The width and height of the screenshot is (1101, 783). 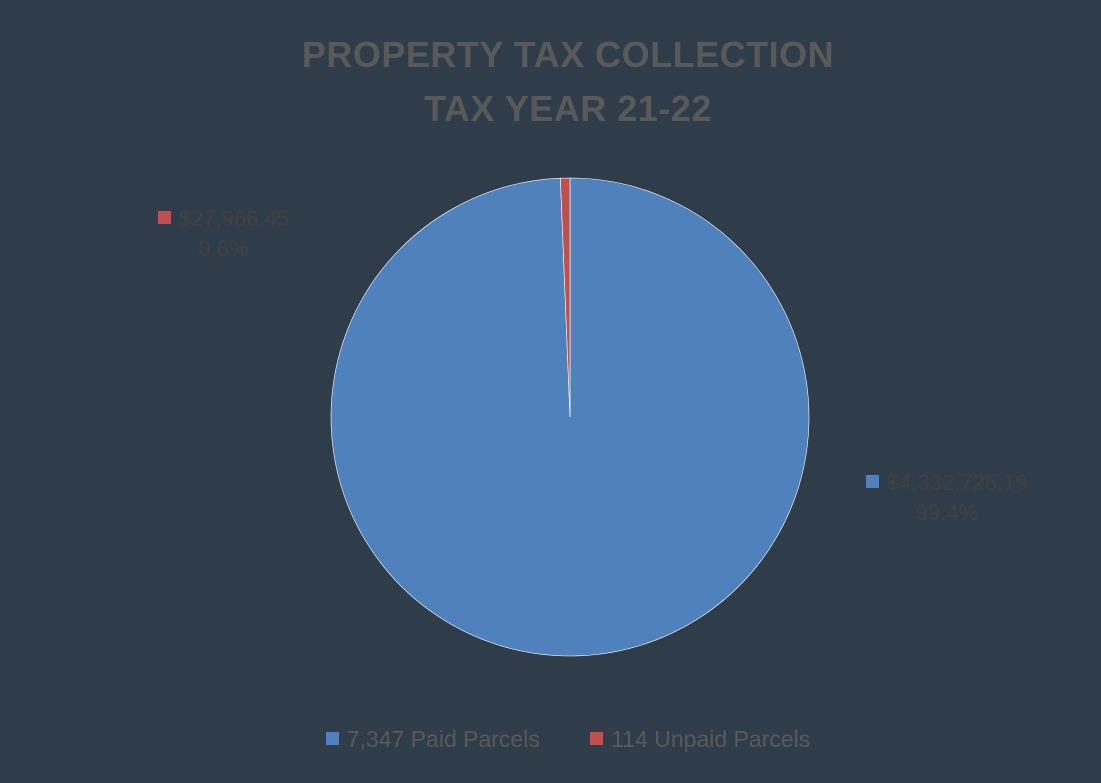 What do you see at coordinates (872, 481) in the screenshot?
I see `paid-swatch-icon` at bounding box center [872, 481].